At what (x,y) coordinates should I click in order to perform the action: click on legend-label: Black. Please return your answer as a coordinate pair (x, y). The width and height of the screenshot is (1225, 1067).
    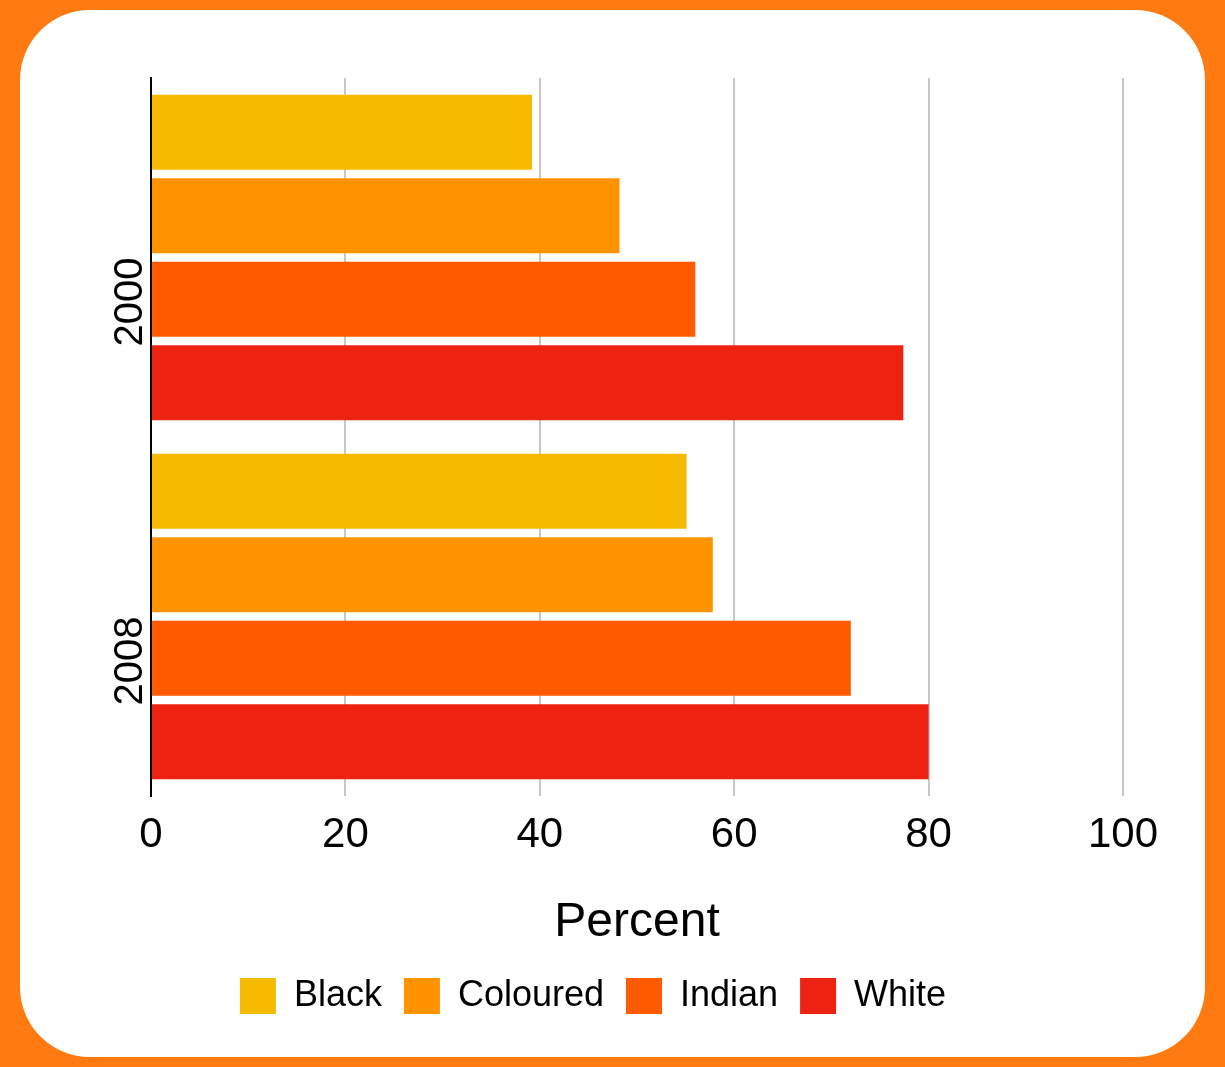
    Looking at the image, I should click on (338, 993).